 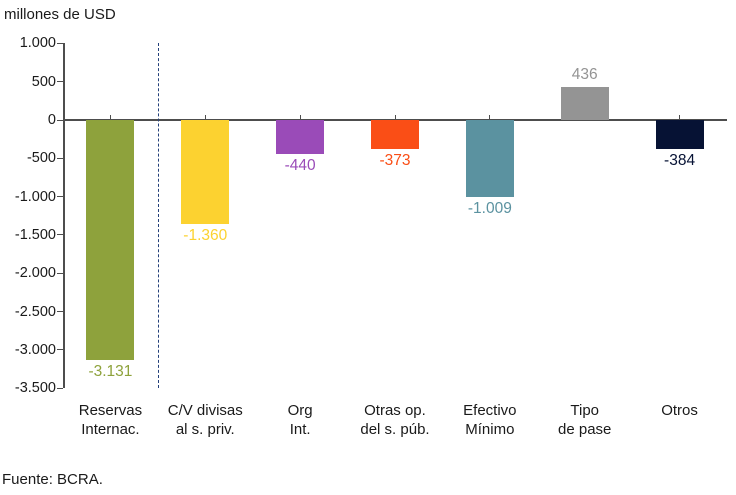 I want to click on chart-title: millones de USD, so click(x=60, y=14).